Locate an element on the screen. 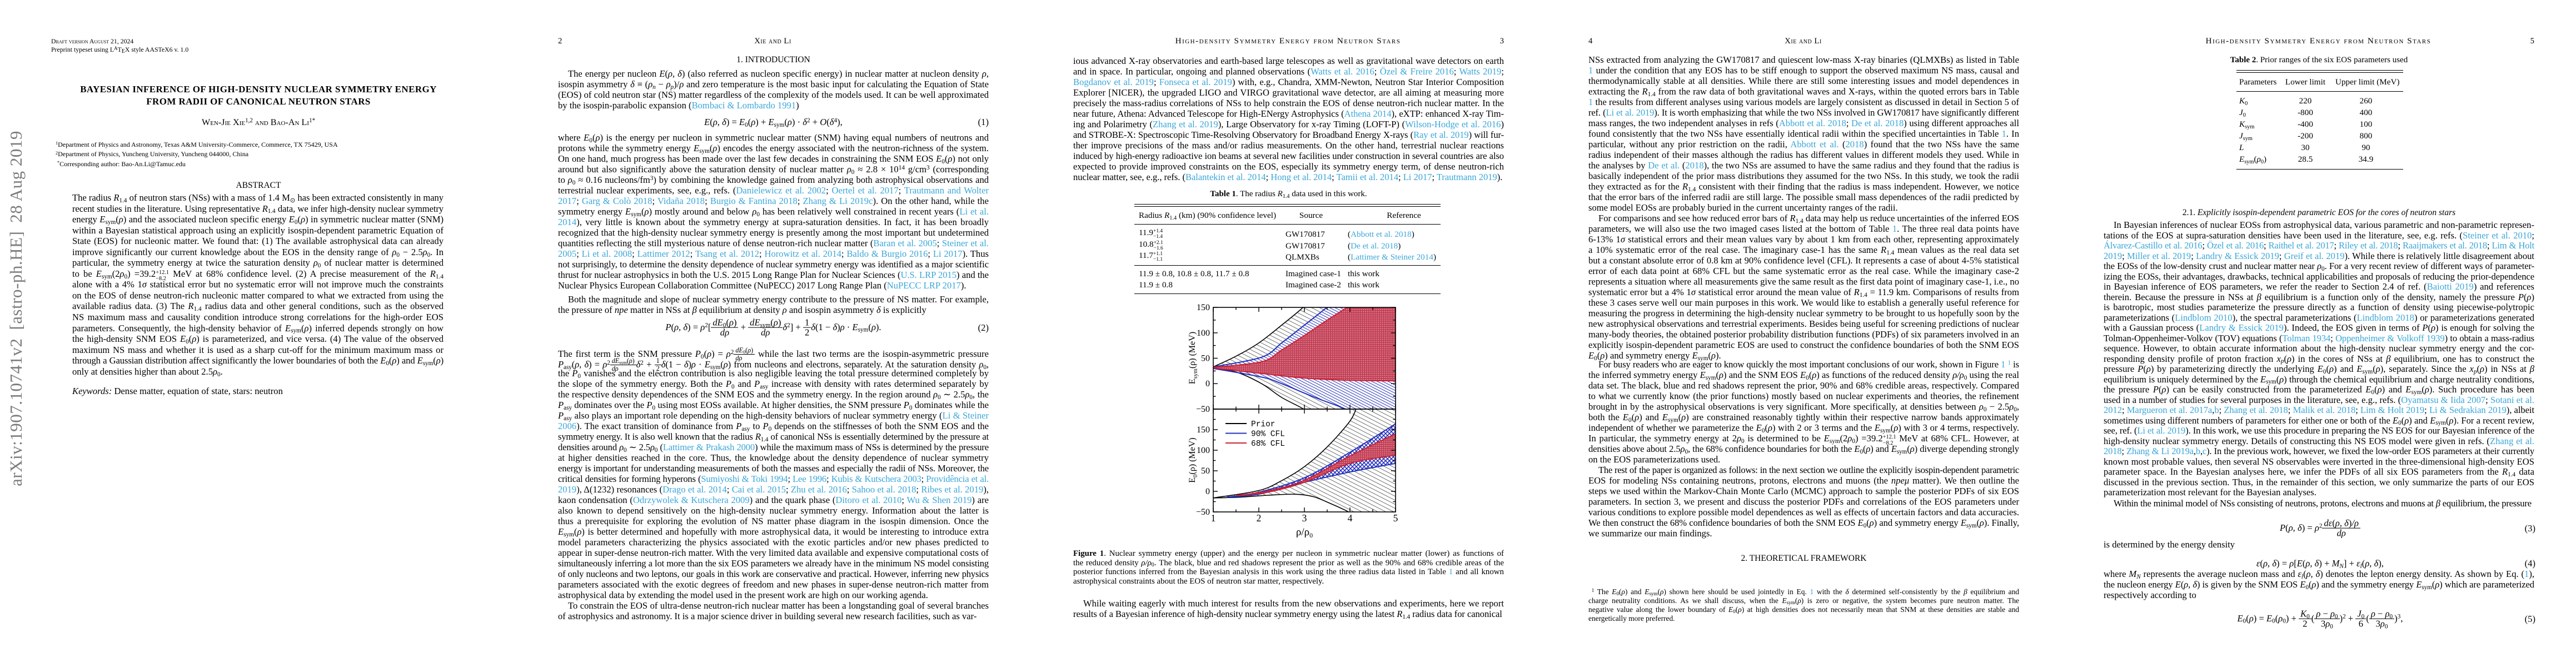 This screenshot has height=667, width=2576. svg-text: 1 is located at coordinates (1213, 518).